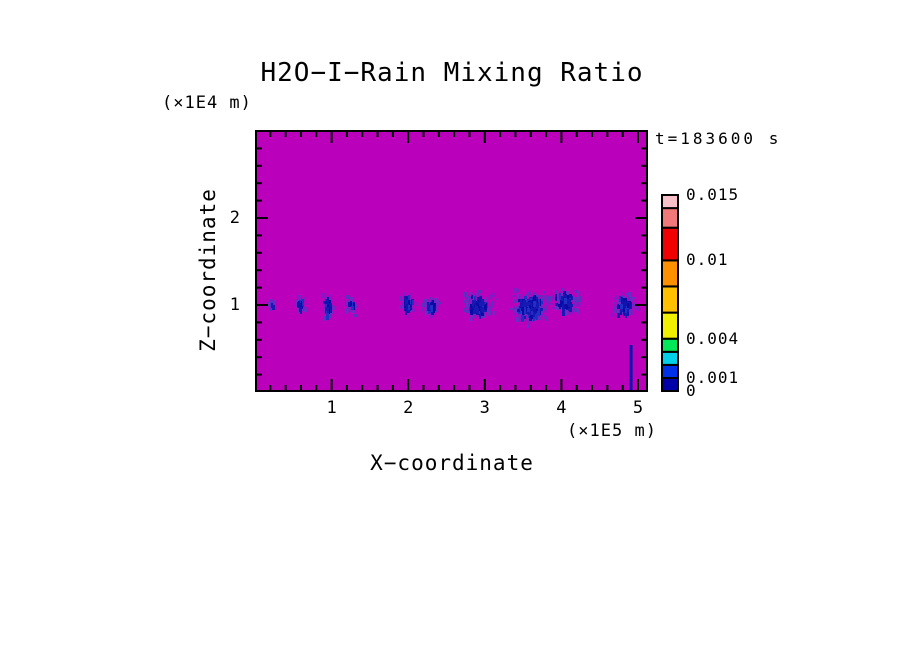 The image size is (904, 654). I want to click on x-tick-label-3: 3, so click(484, 408).